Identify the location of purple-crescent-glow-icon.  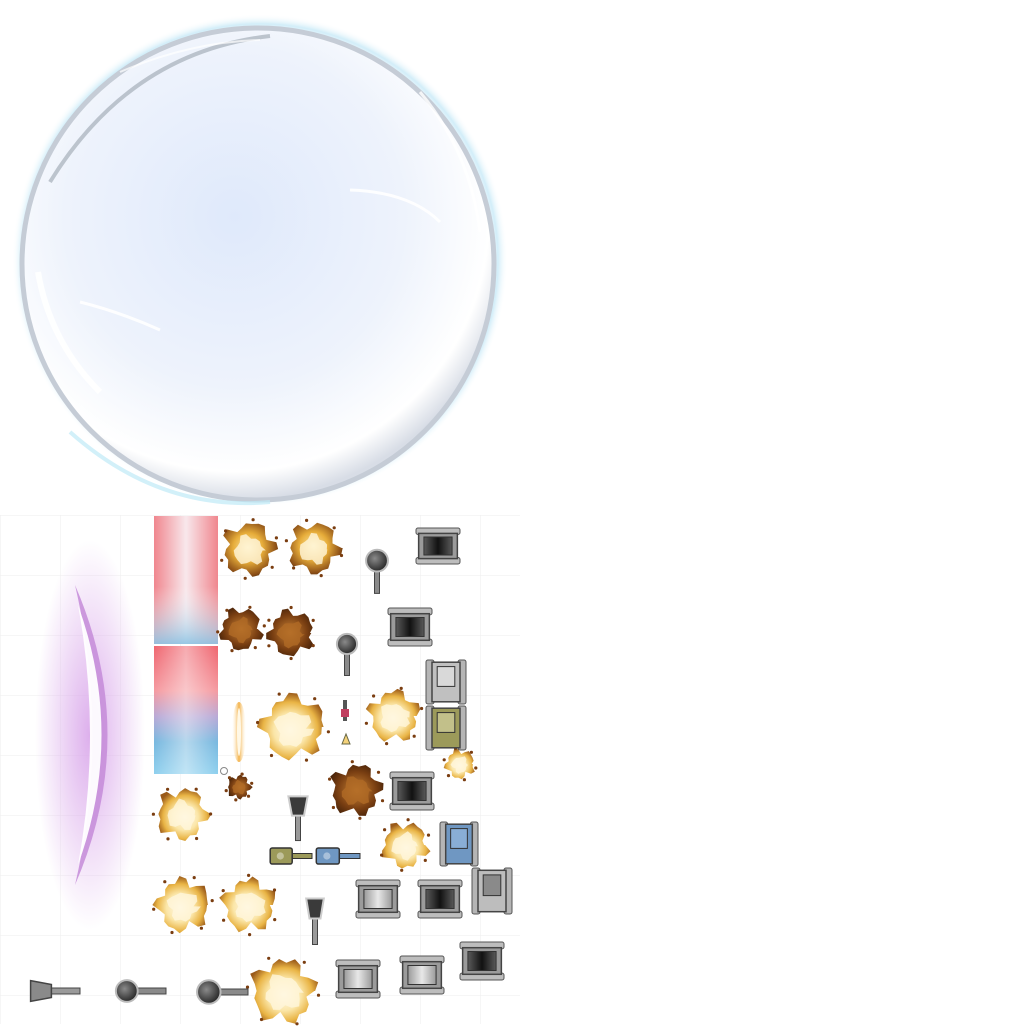
(85, 735).